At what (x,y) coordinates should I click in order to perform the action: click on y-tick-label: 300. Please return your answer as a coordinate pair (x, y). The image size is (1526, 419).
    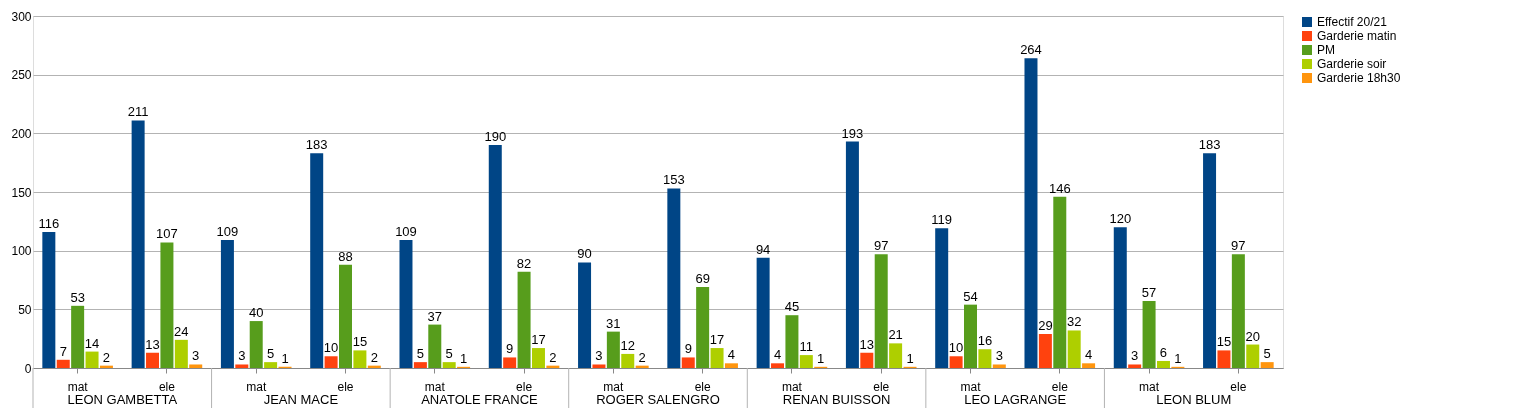
    Looking at the image, I should click on (21, 16).